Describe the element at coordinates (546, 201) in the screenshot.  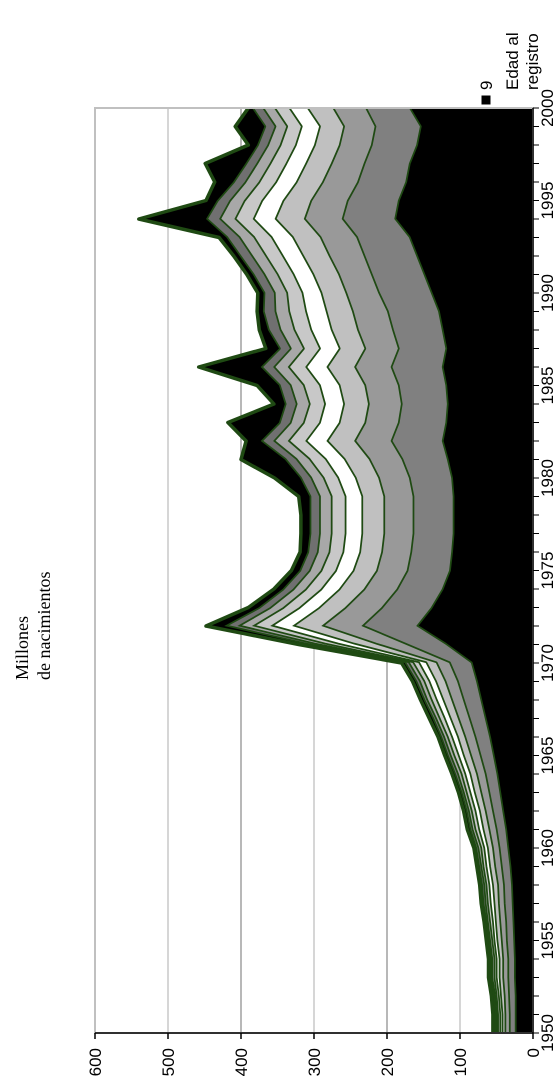
I see `year-tick-label-1995: 1995` at that location.